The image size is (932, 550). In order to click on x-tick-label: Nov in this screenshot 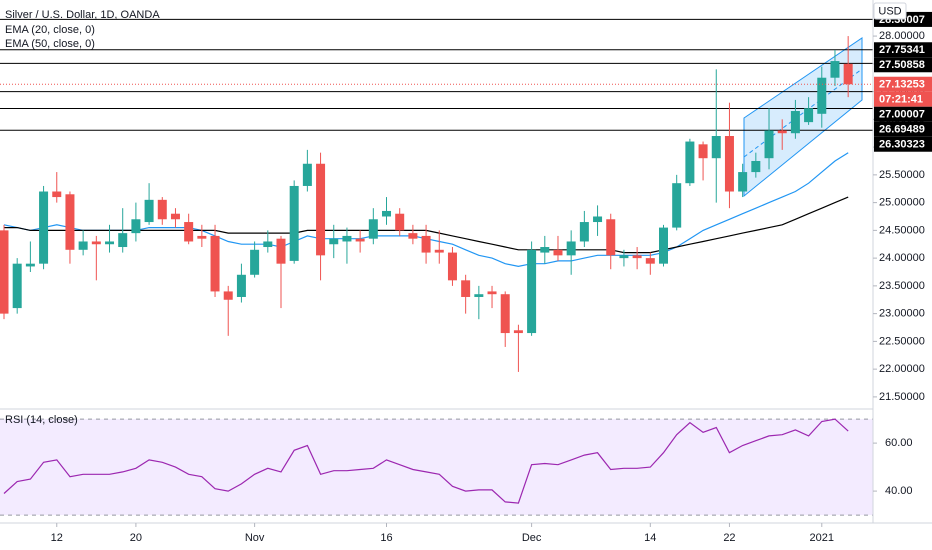, I will do `click(255, 538)`.